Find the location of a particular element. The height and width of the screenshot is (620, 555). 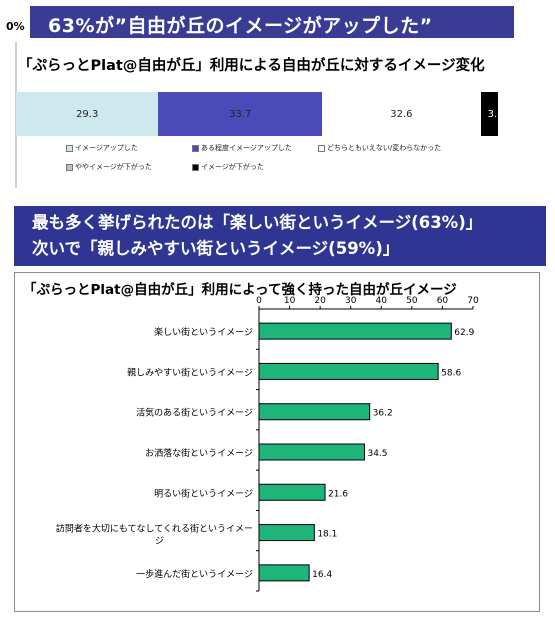

bar-value-label: 34.5 is located at coordinates (377, 454).